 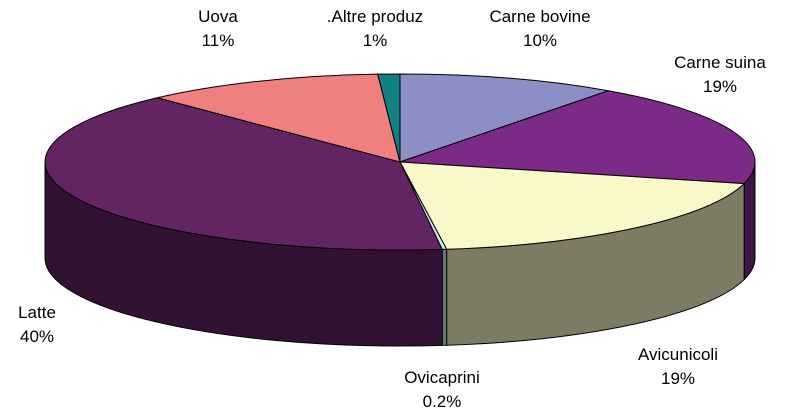 I want to click on slice-label: Latte, so click(x=37, y=312).